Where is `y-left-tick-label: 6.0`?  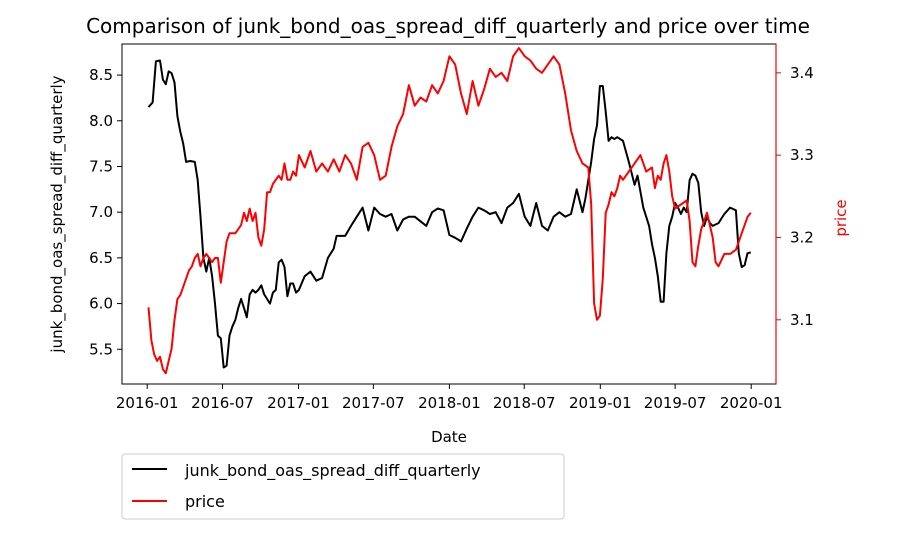
y-left-tick-label: 6.0 is located at coordinates (101, 304).